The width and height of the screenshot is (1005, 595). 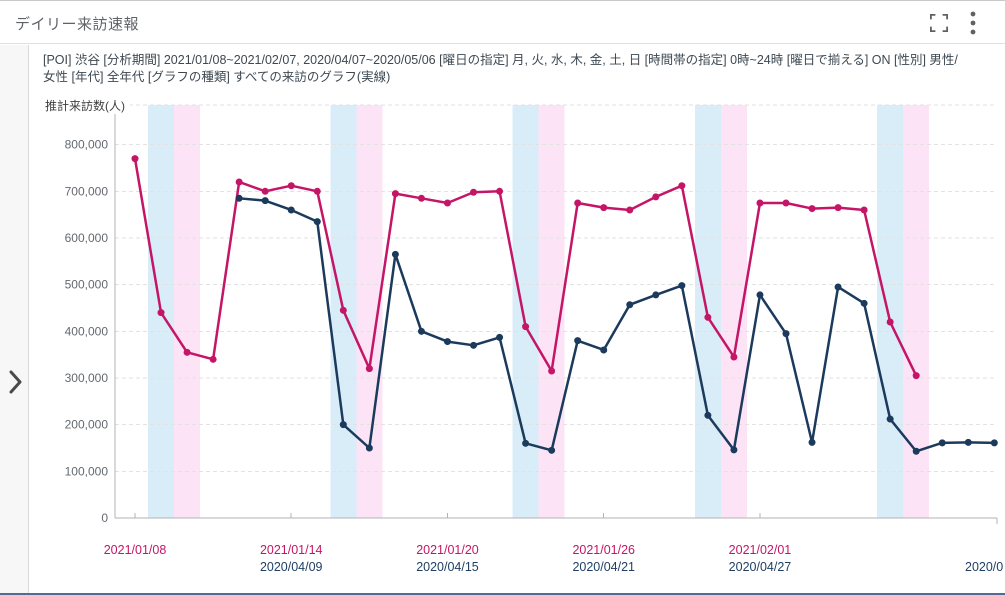 What do you see at coordinates (87, 105) in the screenshot?
I see `y-axis-name: 推計来訪数(人)` at bounding box center [87, 105].